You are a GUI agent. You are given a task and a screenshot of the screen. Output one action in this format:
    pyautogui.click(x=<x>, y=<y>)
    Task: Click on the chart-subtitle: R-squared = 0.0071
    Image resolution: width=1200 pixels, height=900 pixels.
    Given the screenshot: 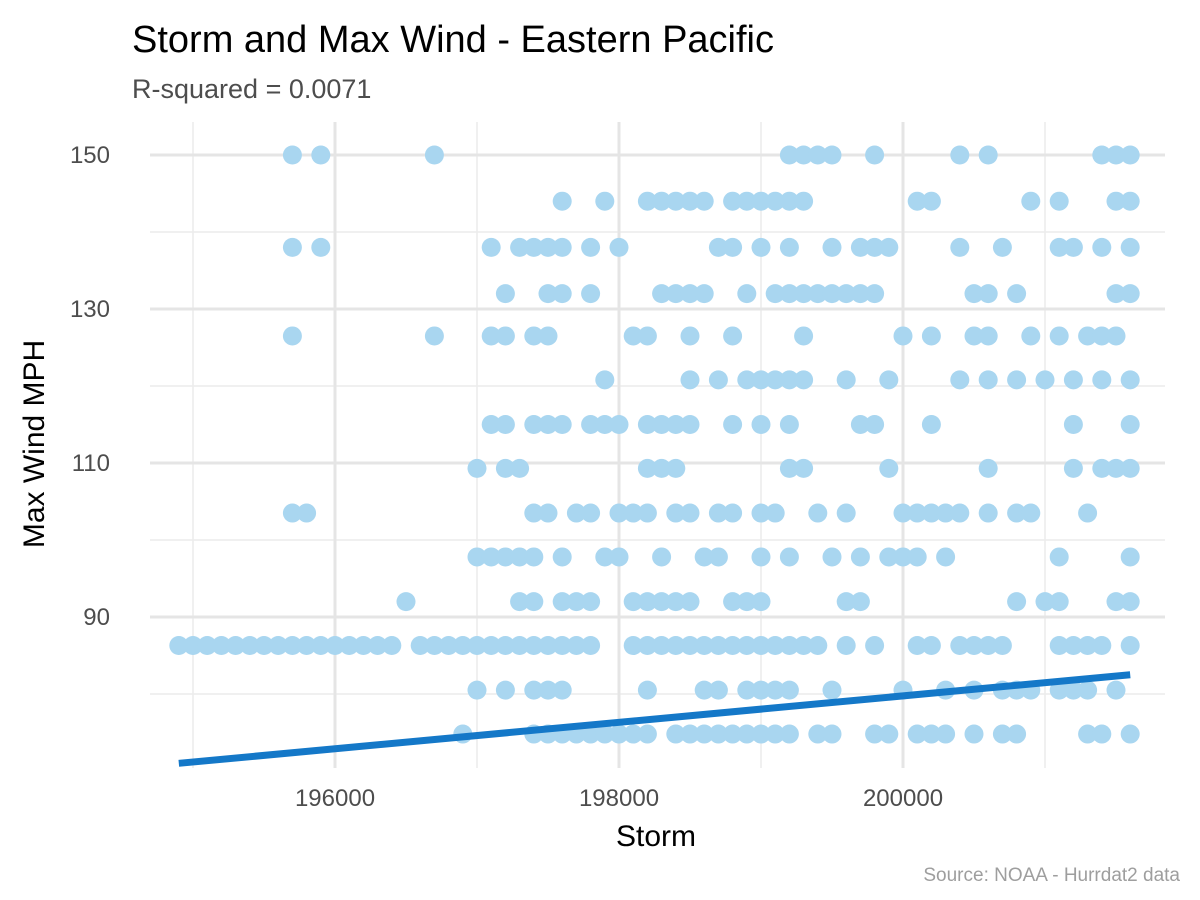 What is the action you would take?
    pyautogui.click(x=251, y=89)
    